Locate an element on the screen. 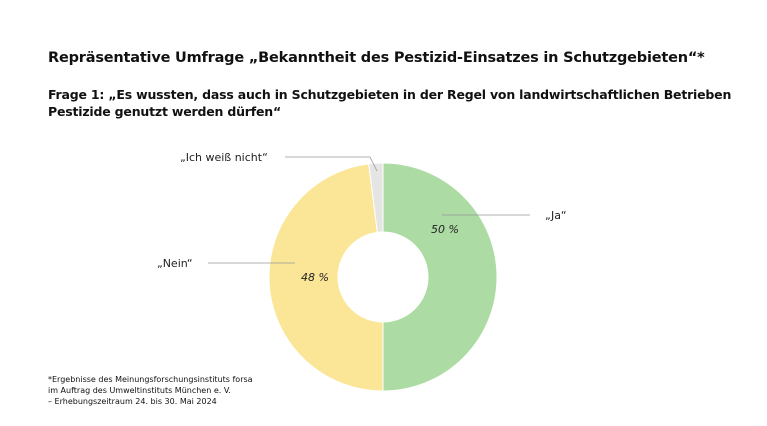 The image size is (767, 426). slice-label-0: „Ja“ is located at coordinates (556, 215).